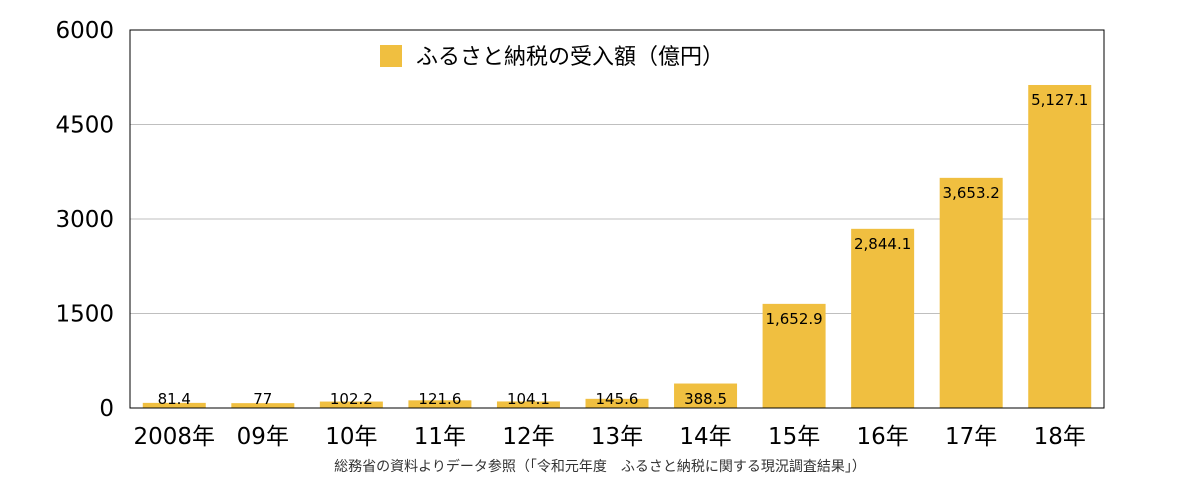 This screenshot has height=490, width=1200. Describe the element at coordinates (570, 57) in the screenshot. I see `legend-label: ふるさと納税の受入額（億円）` at that location.